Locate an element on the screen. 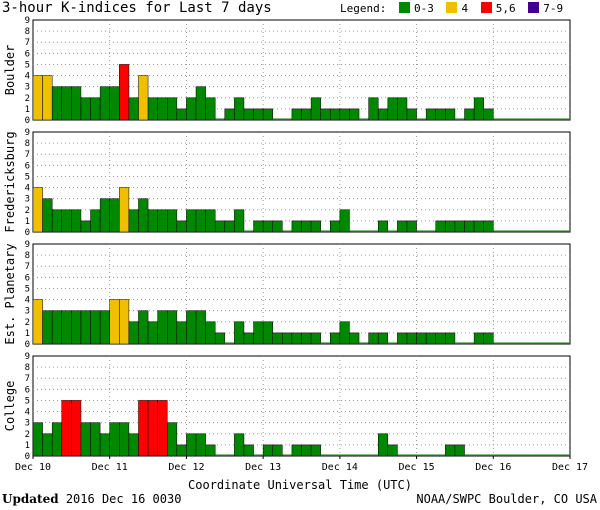 The height and width of the screenshot is (510, 600). y-tick-label: 2 is located at coordinates (27, 211).